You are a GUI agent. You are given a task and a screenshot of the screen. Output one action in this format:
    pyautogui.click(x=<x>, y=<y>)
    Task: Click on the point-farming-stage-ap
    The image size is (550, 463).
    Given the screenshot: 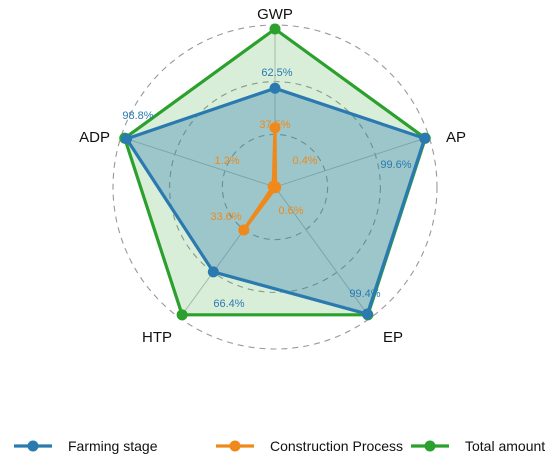 What is the action you would take?
    pyautogui.click(x=425, y=138)
    